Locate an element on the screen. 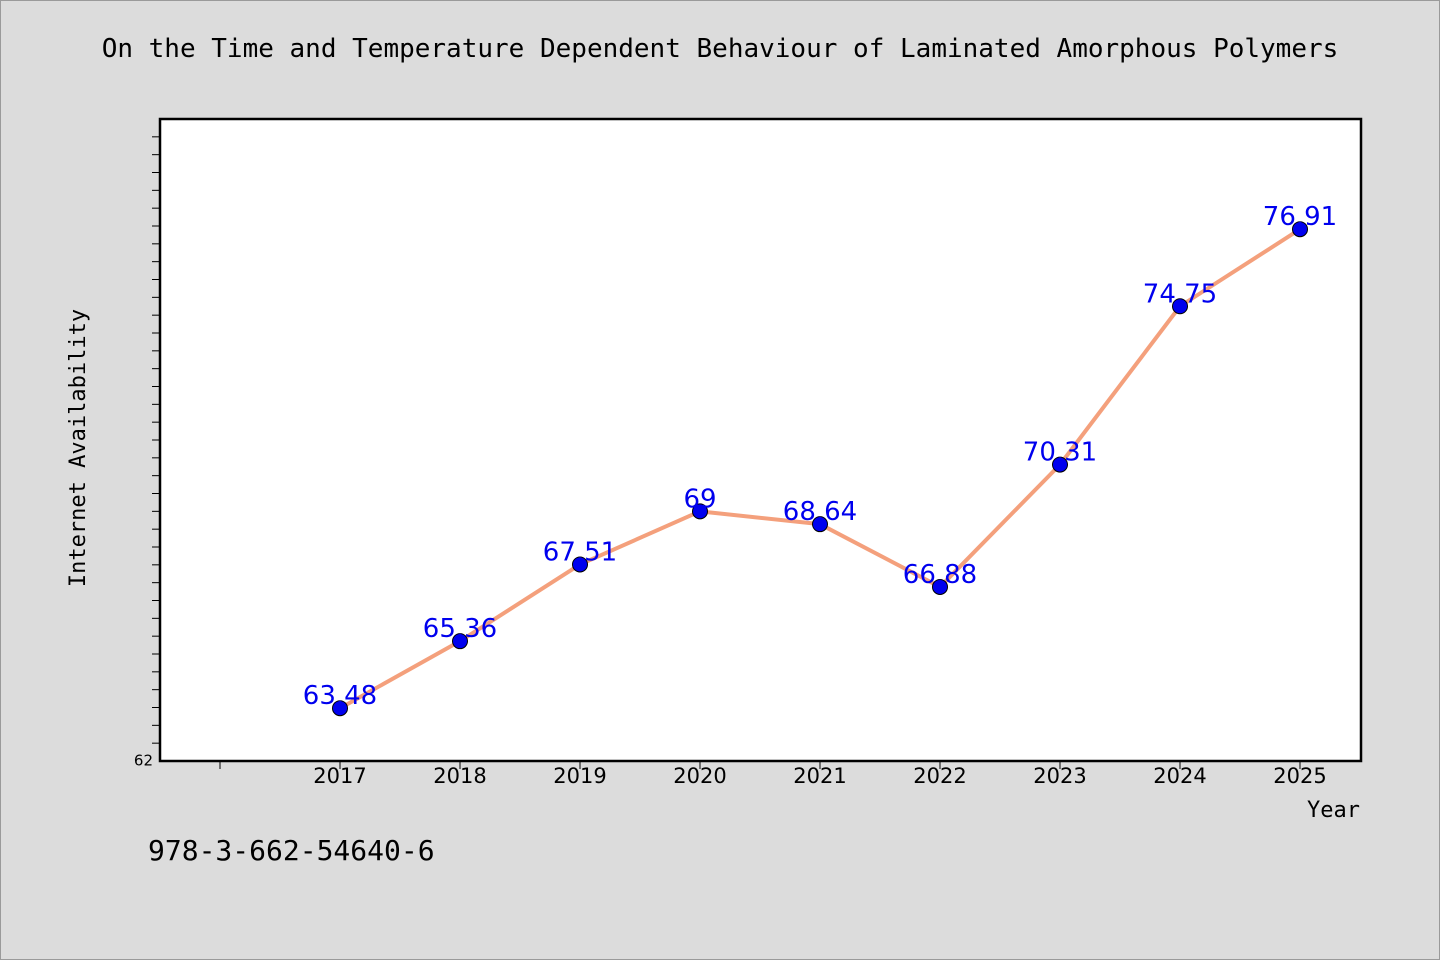 The image size is (1440, 960). isbn-text: 978-3-662-54640-6 is located at coordinates (291, 850).